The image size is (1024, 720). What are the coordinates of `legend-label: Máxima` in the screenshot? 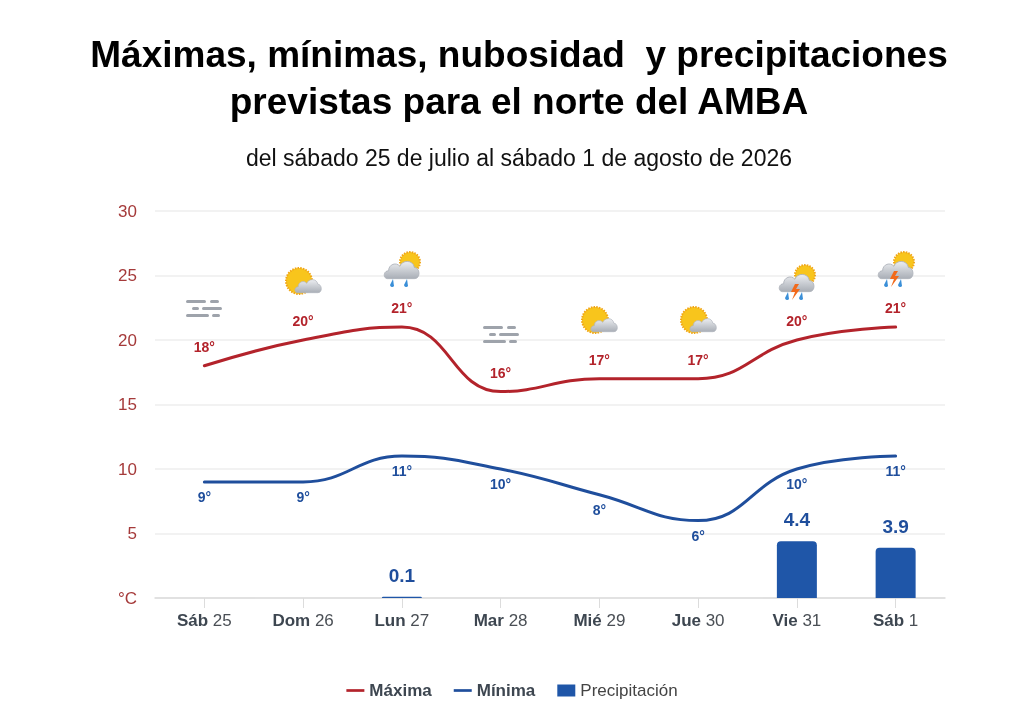 It's located at (401, 690).